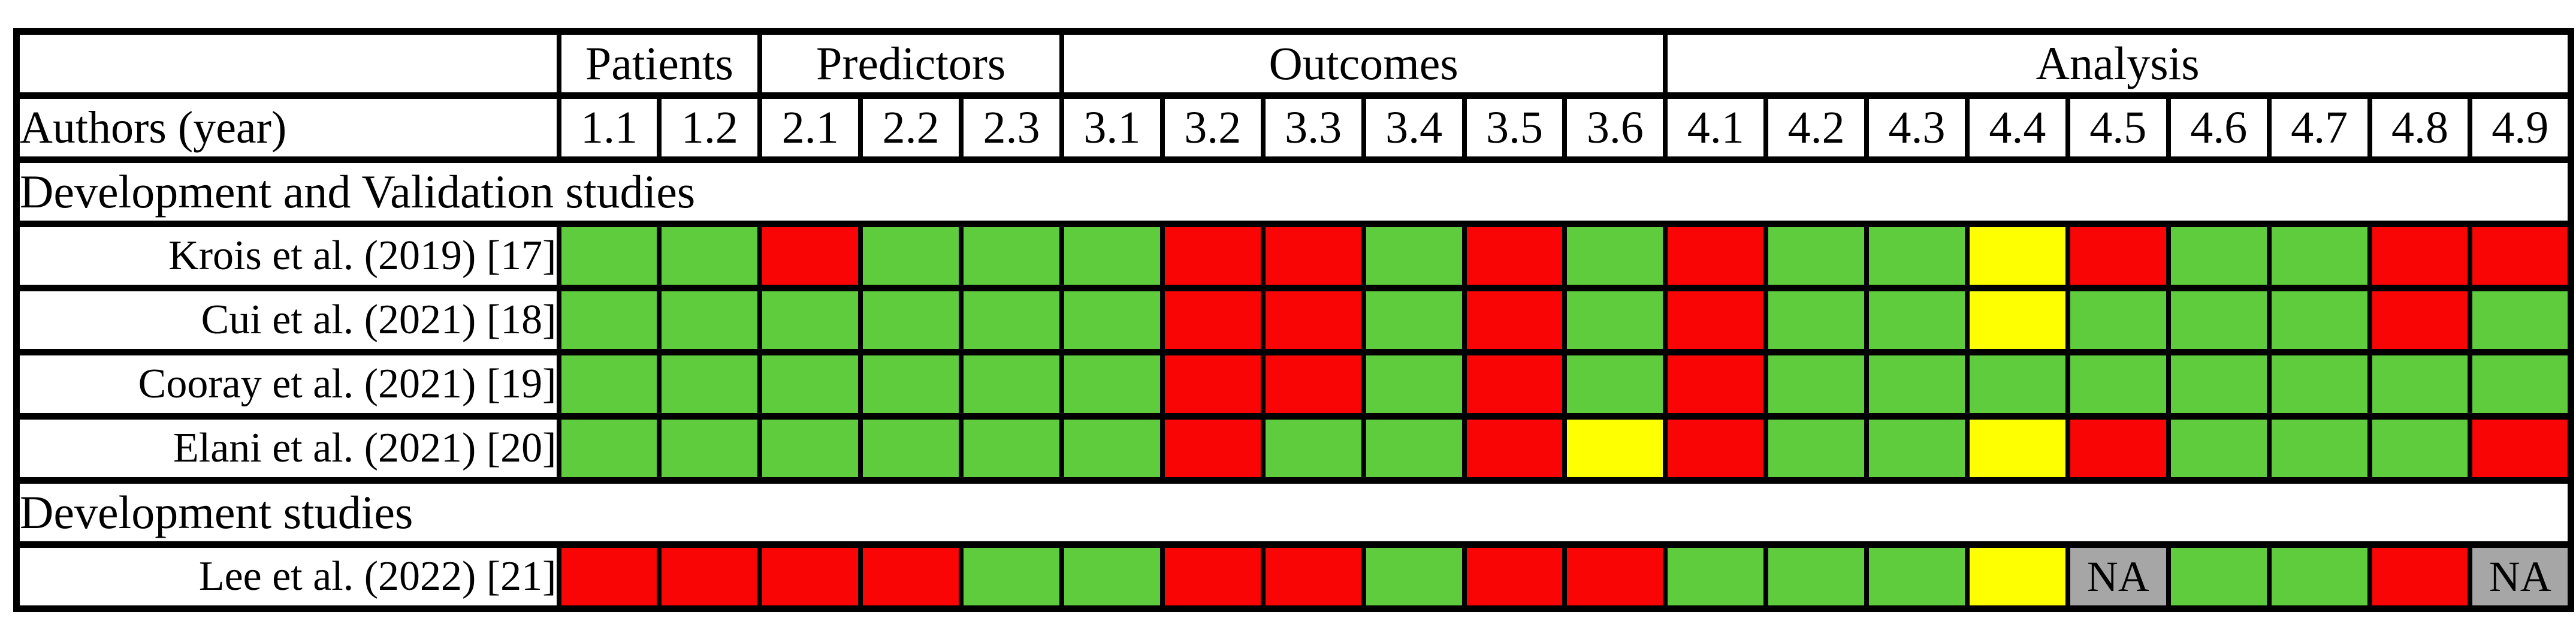 The image size is (2576, 618). What do you see at coordinates (288, 127) in the screenshot?
I see `authors-header-cell: Authors (year)` at bounding box center [288, 127].